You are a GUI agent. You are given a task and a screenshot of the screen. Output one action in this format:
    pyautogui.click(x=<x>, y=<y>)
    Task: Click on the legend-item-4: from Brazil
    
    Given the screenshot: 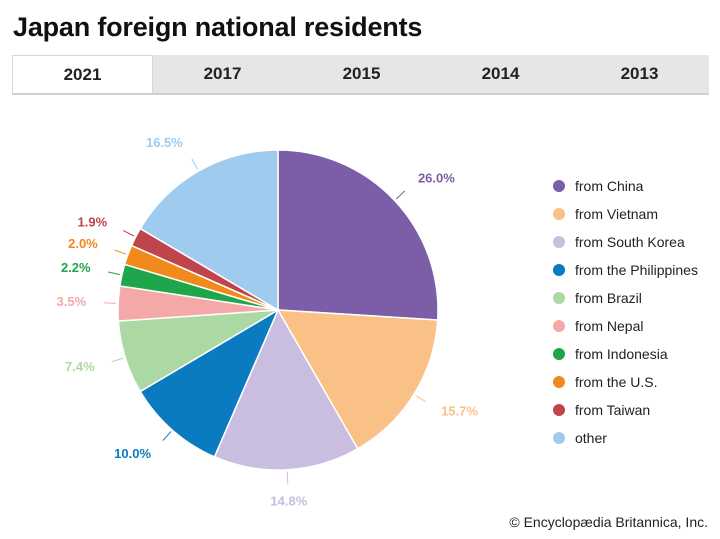 What is the action you would take?
    pyautogui.click(x=625, y=298)
    